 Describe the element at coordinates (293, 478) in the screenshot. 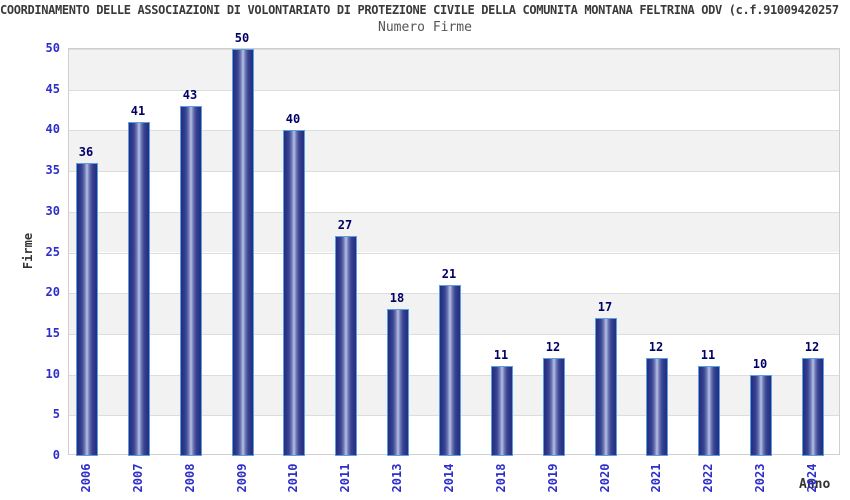

I see `x-tick-label: 2010` at that location.